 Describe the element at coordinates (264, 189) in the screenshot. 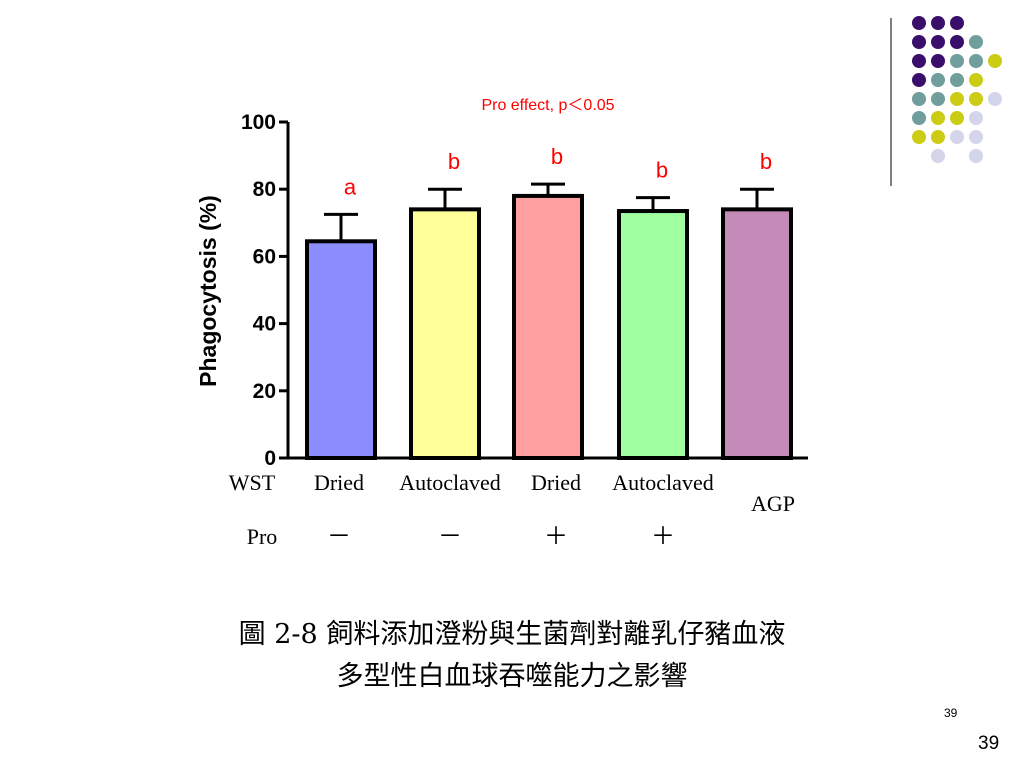

I see `y-tick-label: 80` at that location.